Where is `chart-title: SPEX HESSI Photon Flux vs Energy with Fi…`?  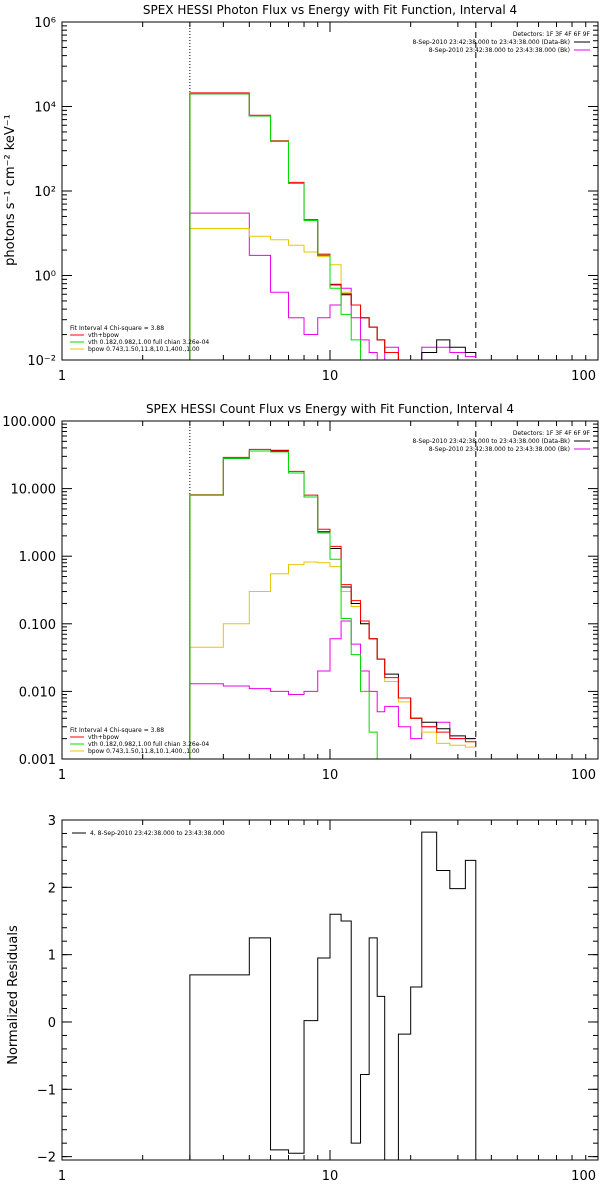 chart-title: SPEX HESSI Photon Flux vs Energy with Fi… is located at coordinates (330, 10).